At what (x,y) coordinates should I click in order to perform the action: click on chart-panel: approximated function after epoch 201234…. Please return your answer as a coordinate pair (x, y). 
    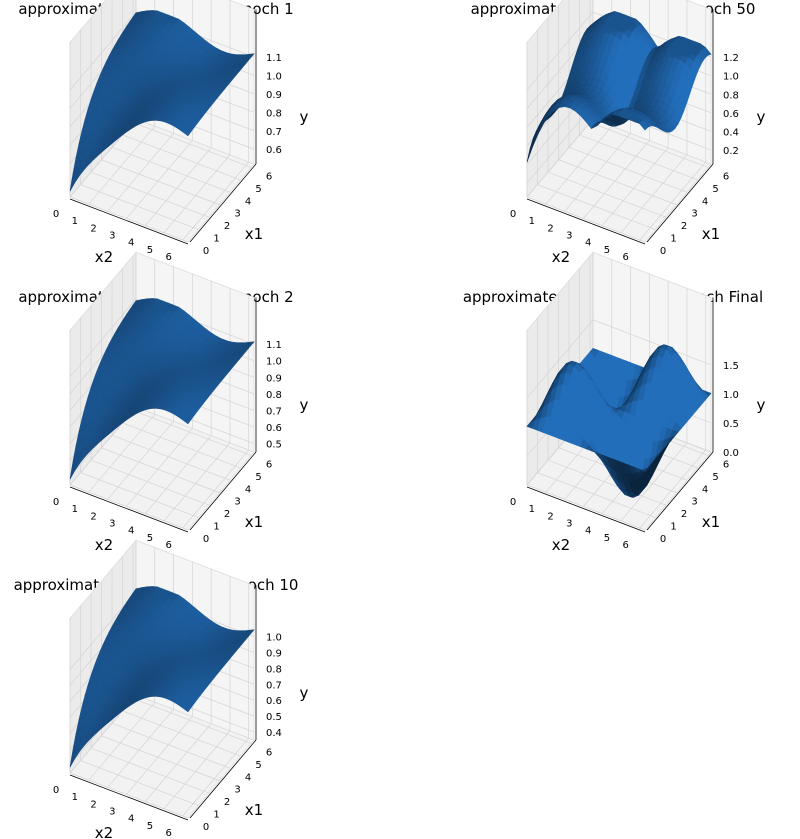
    Looking at the image, I should click on (163, 402).